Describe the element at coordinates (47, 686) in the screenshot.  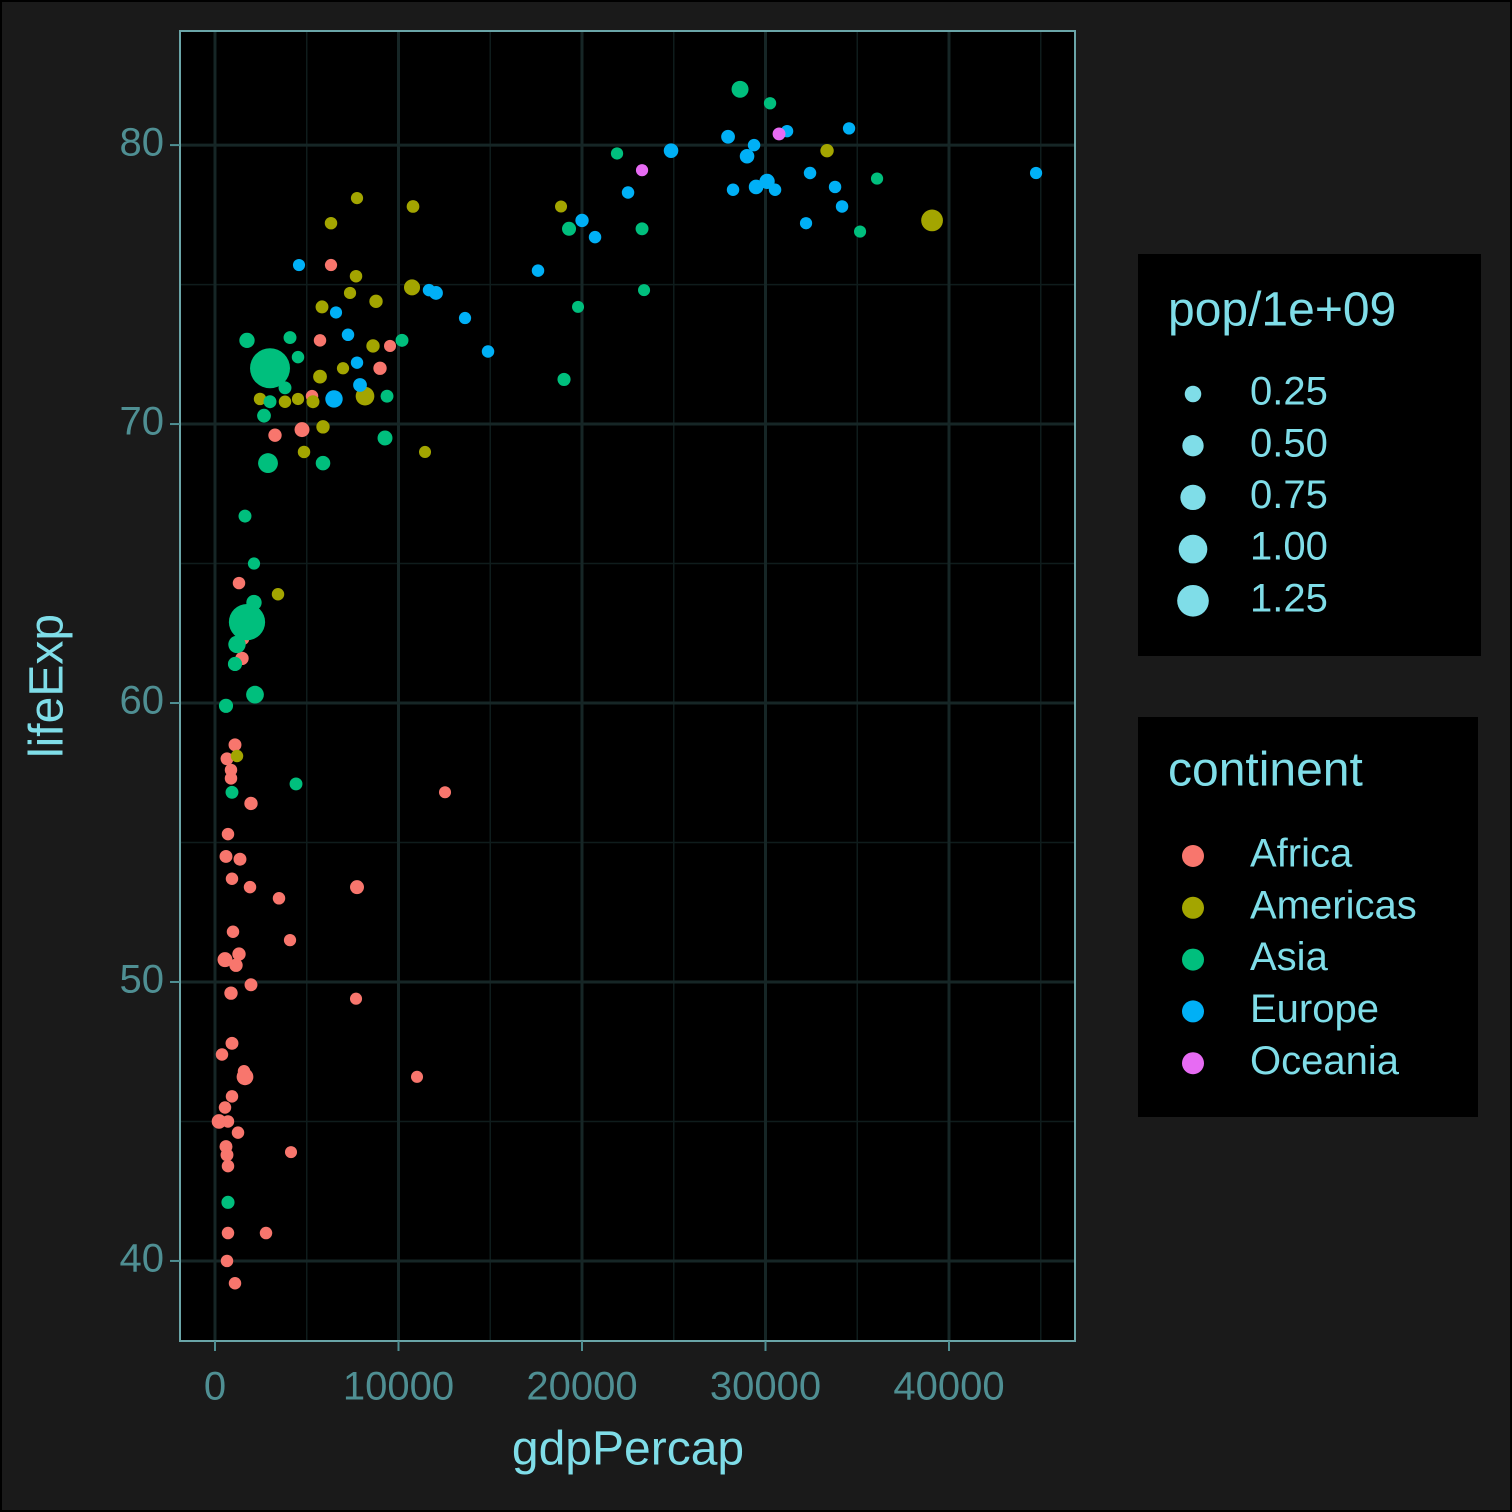
I see `y-axis-title: lifeExp` at that location.